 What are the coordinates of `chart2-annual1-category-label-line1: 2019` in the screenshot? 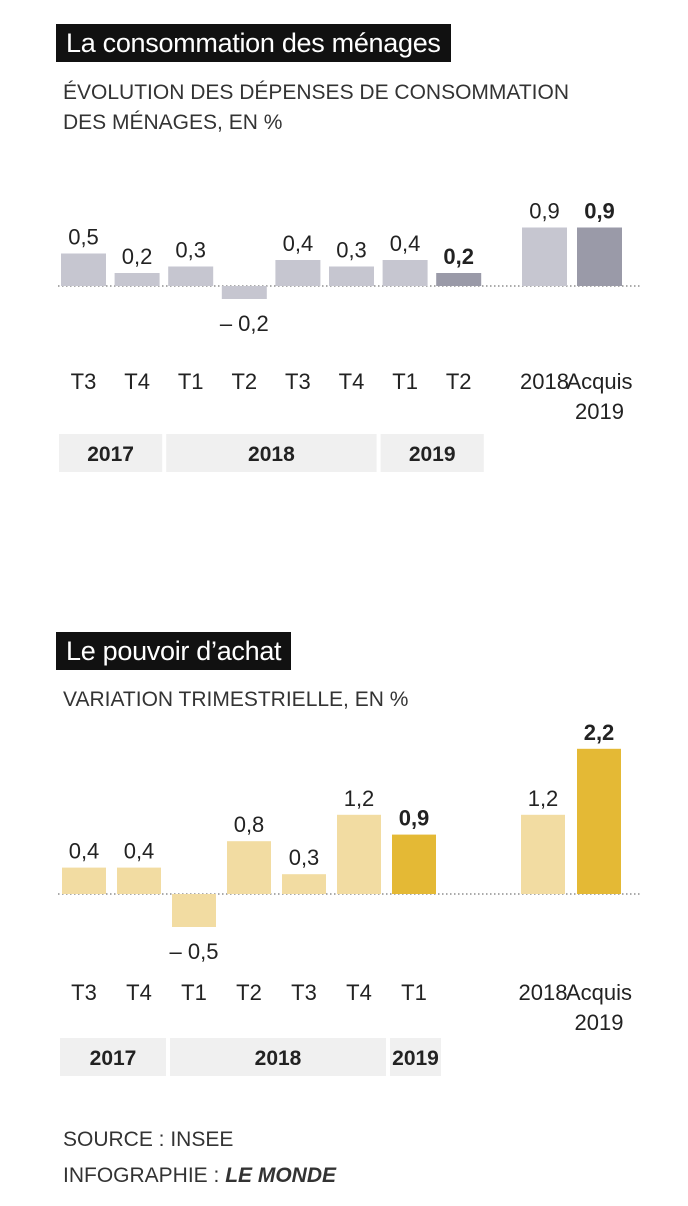 It's located at (599, 1022).